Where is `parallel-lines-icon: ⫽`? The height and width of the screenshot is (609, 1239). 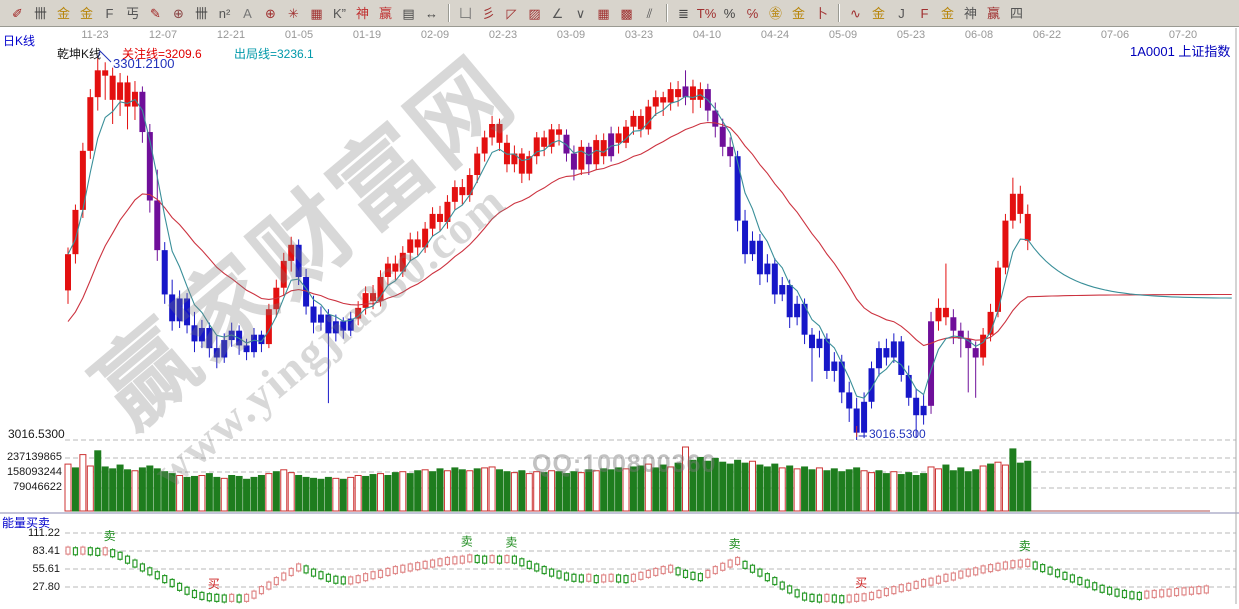 parallel-lines-icon: ⫽ is located at coordinates (649, 13).